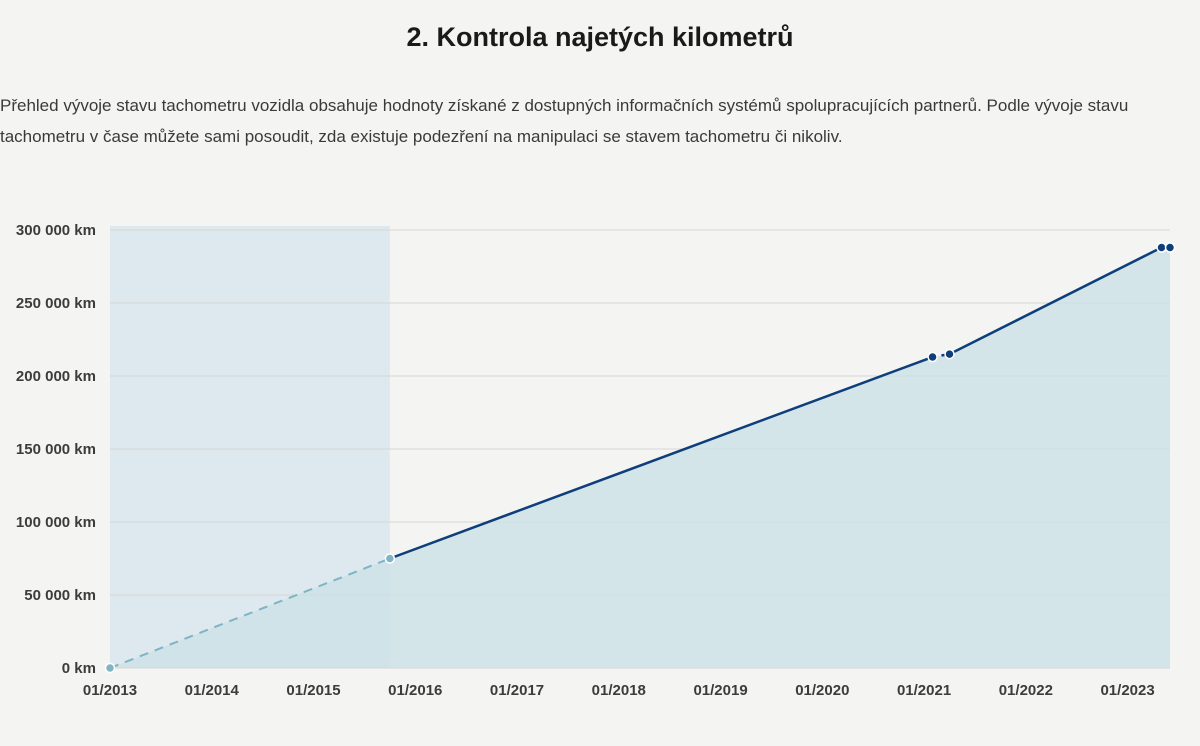 This screenshot has width=1200, height=746. What do you see at coordinates (720, 690) in the screenshot?
I see `x-tick-label: 01/2019` at bounding box center [720, 690].